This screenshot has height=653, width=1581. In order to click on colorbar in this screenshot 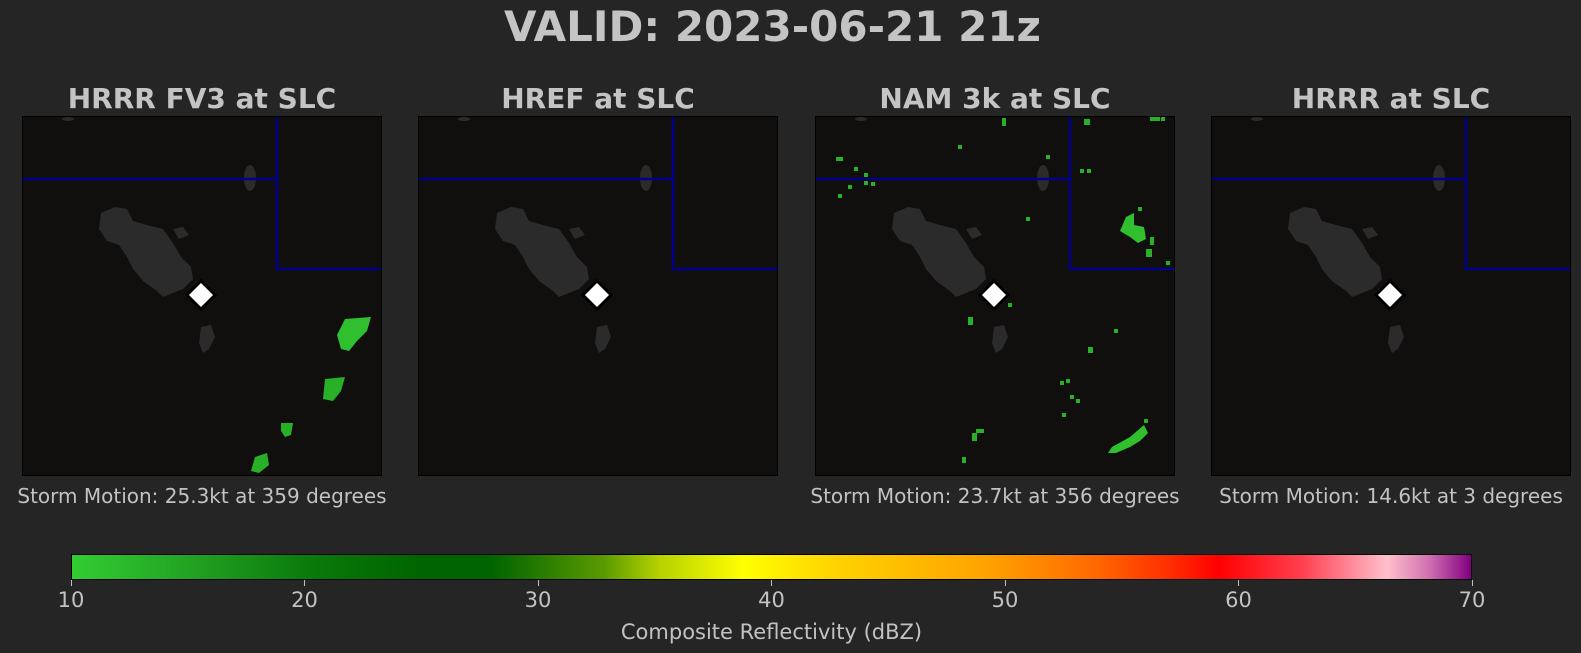, I will do `click(771, 567)`.